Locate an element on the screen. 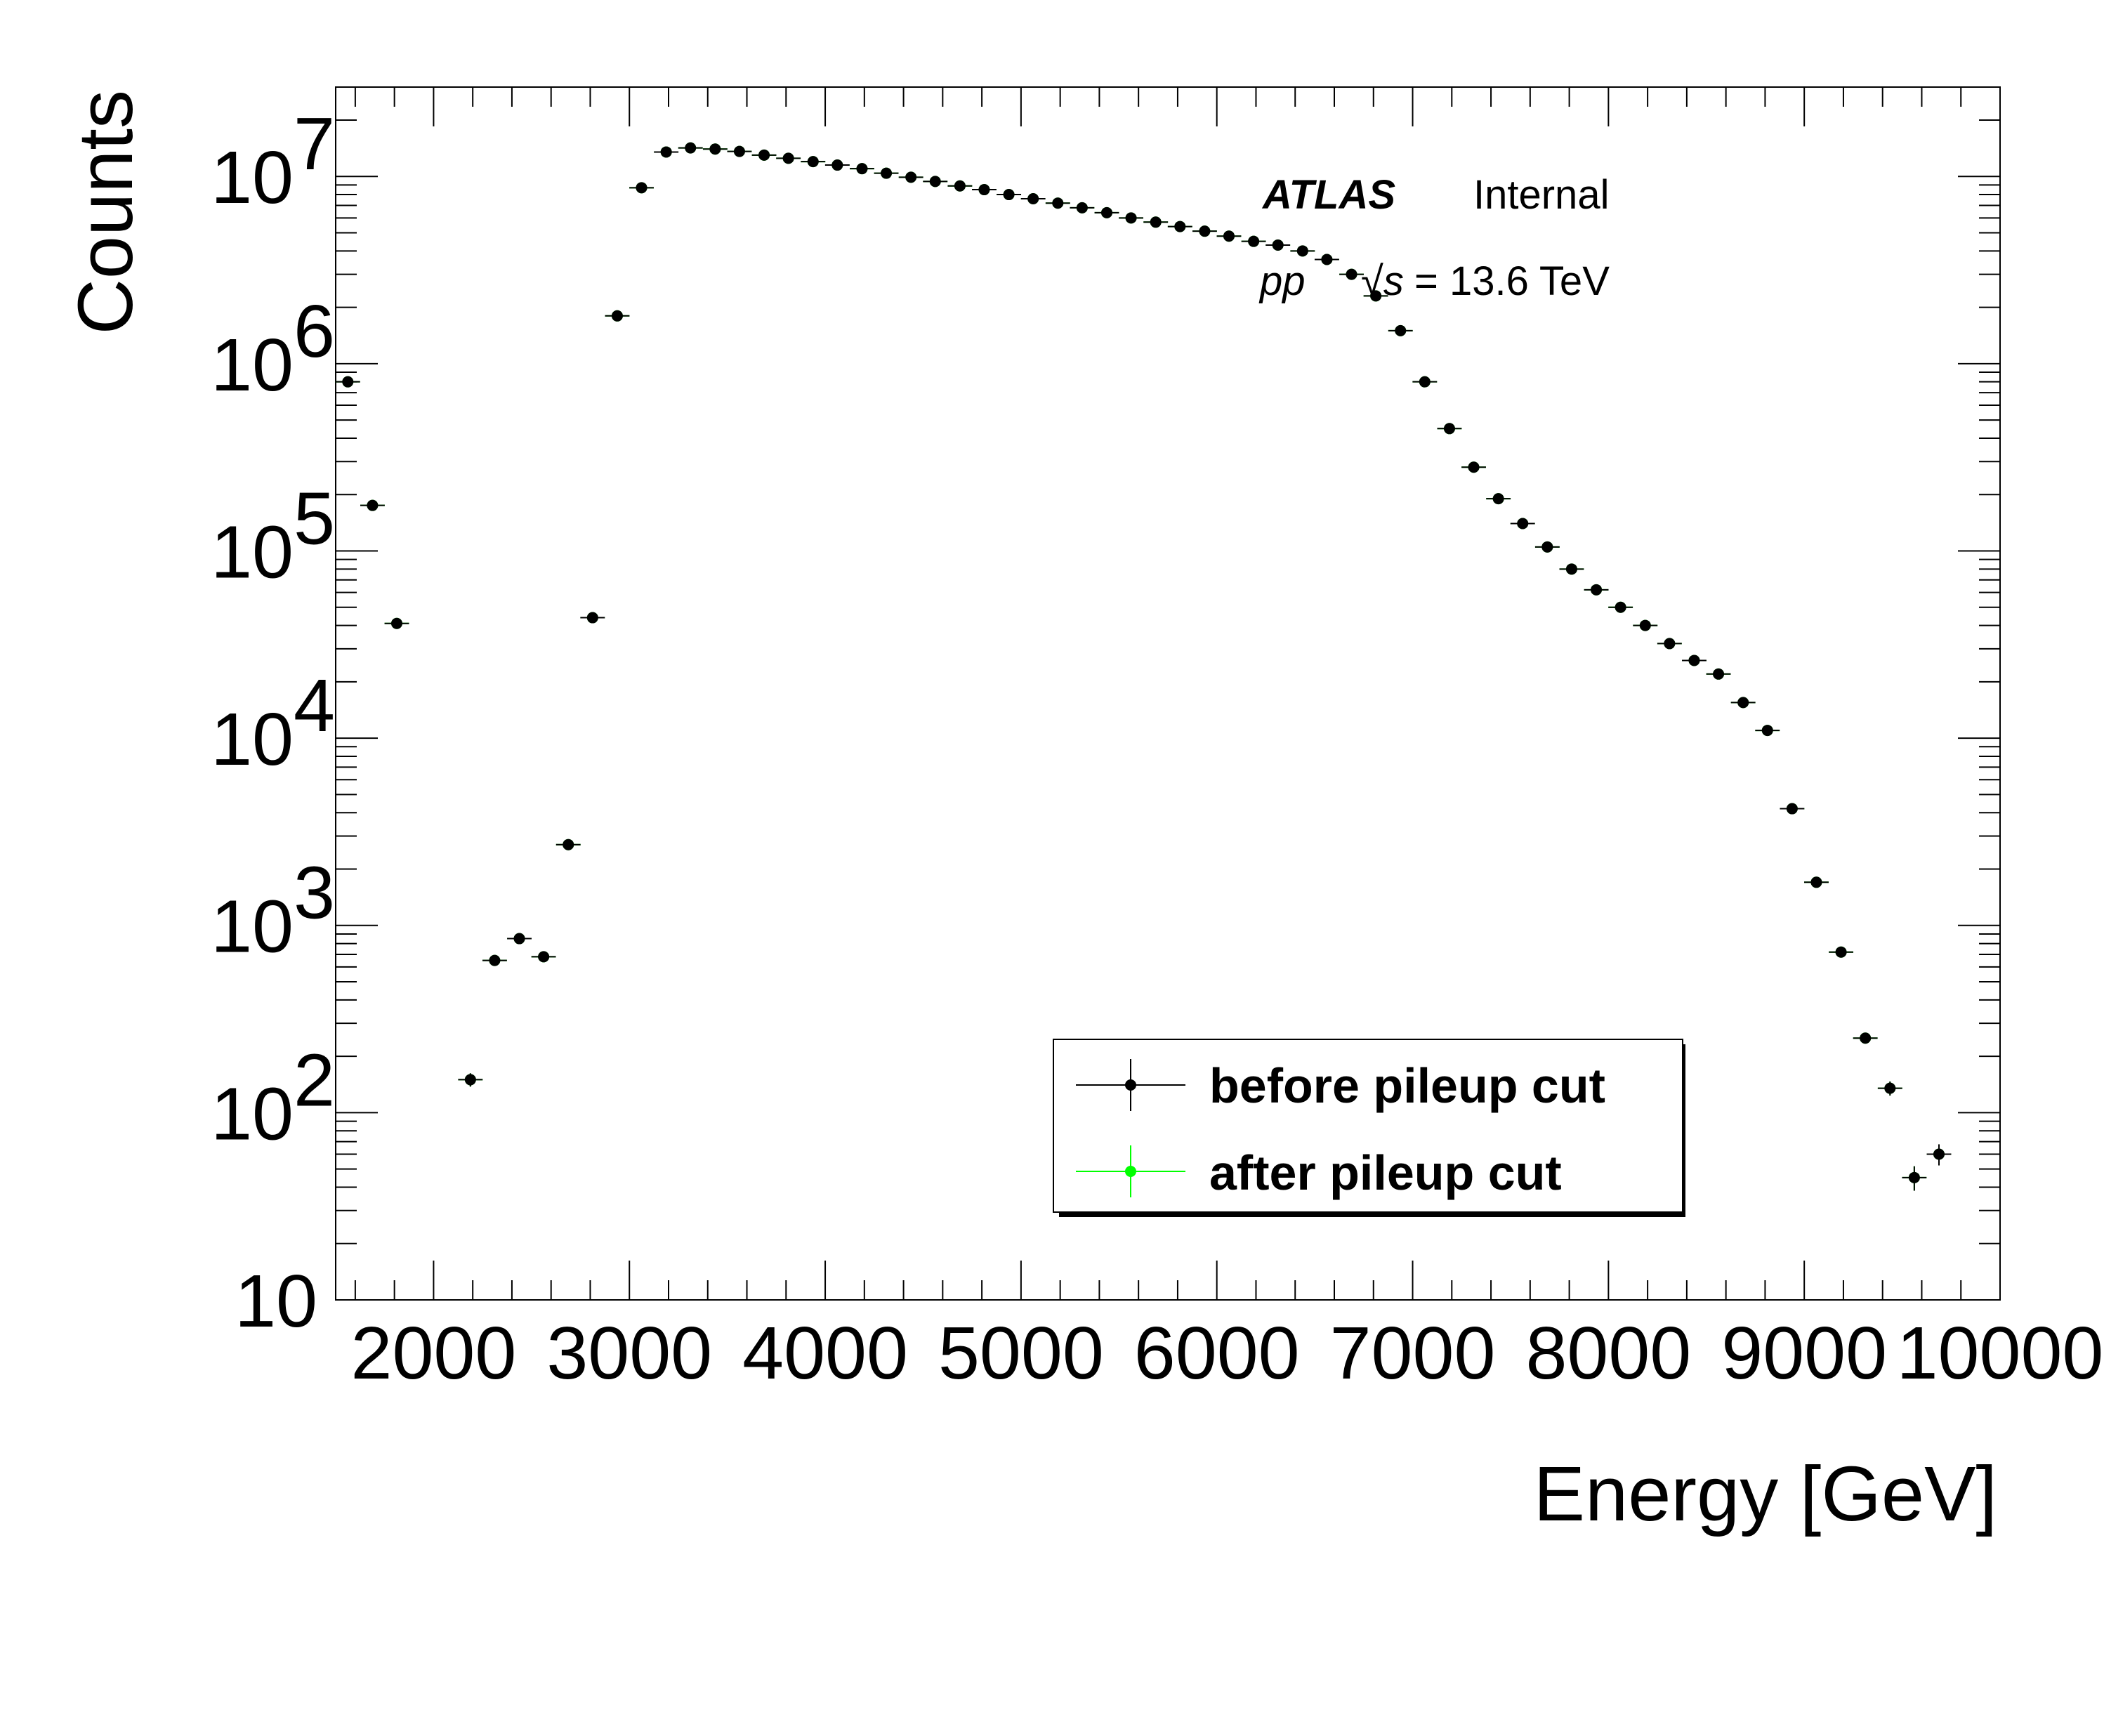 Image resolution: width=2104 pixels, height=1736 pixels. x-tick-label: 8000 is located at coordinates (1608, 1353).